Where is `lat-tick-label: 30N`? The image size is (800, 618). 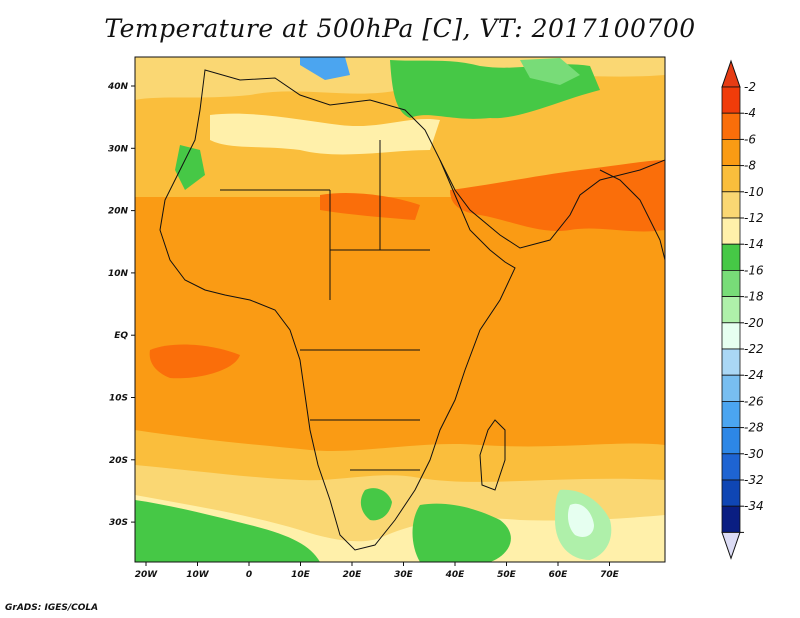
lat-tick-label: 30N is located at coordinates (118, 149).